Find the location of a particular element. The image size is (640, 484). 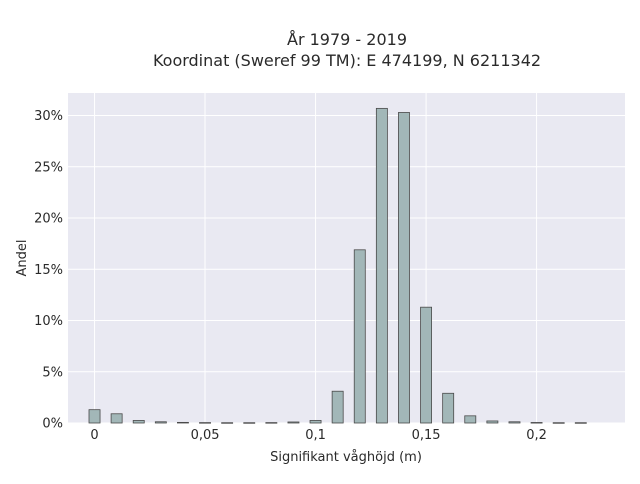

y-tick-label: 15% is located at coordinates (48, 270).